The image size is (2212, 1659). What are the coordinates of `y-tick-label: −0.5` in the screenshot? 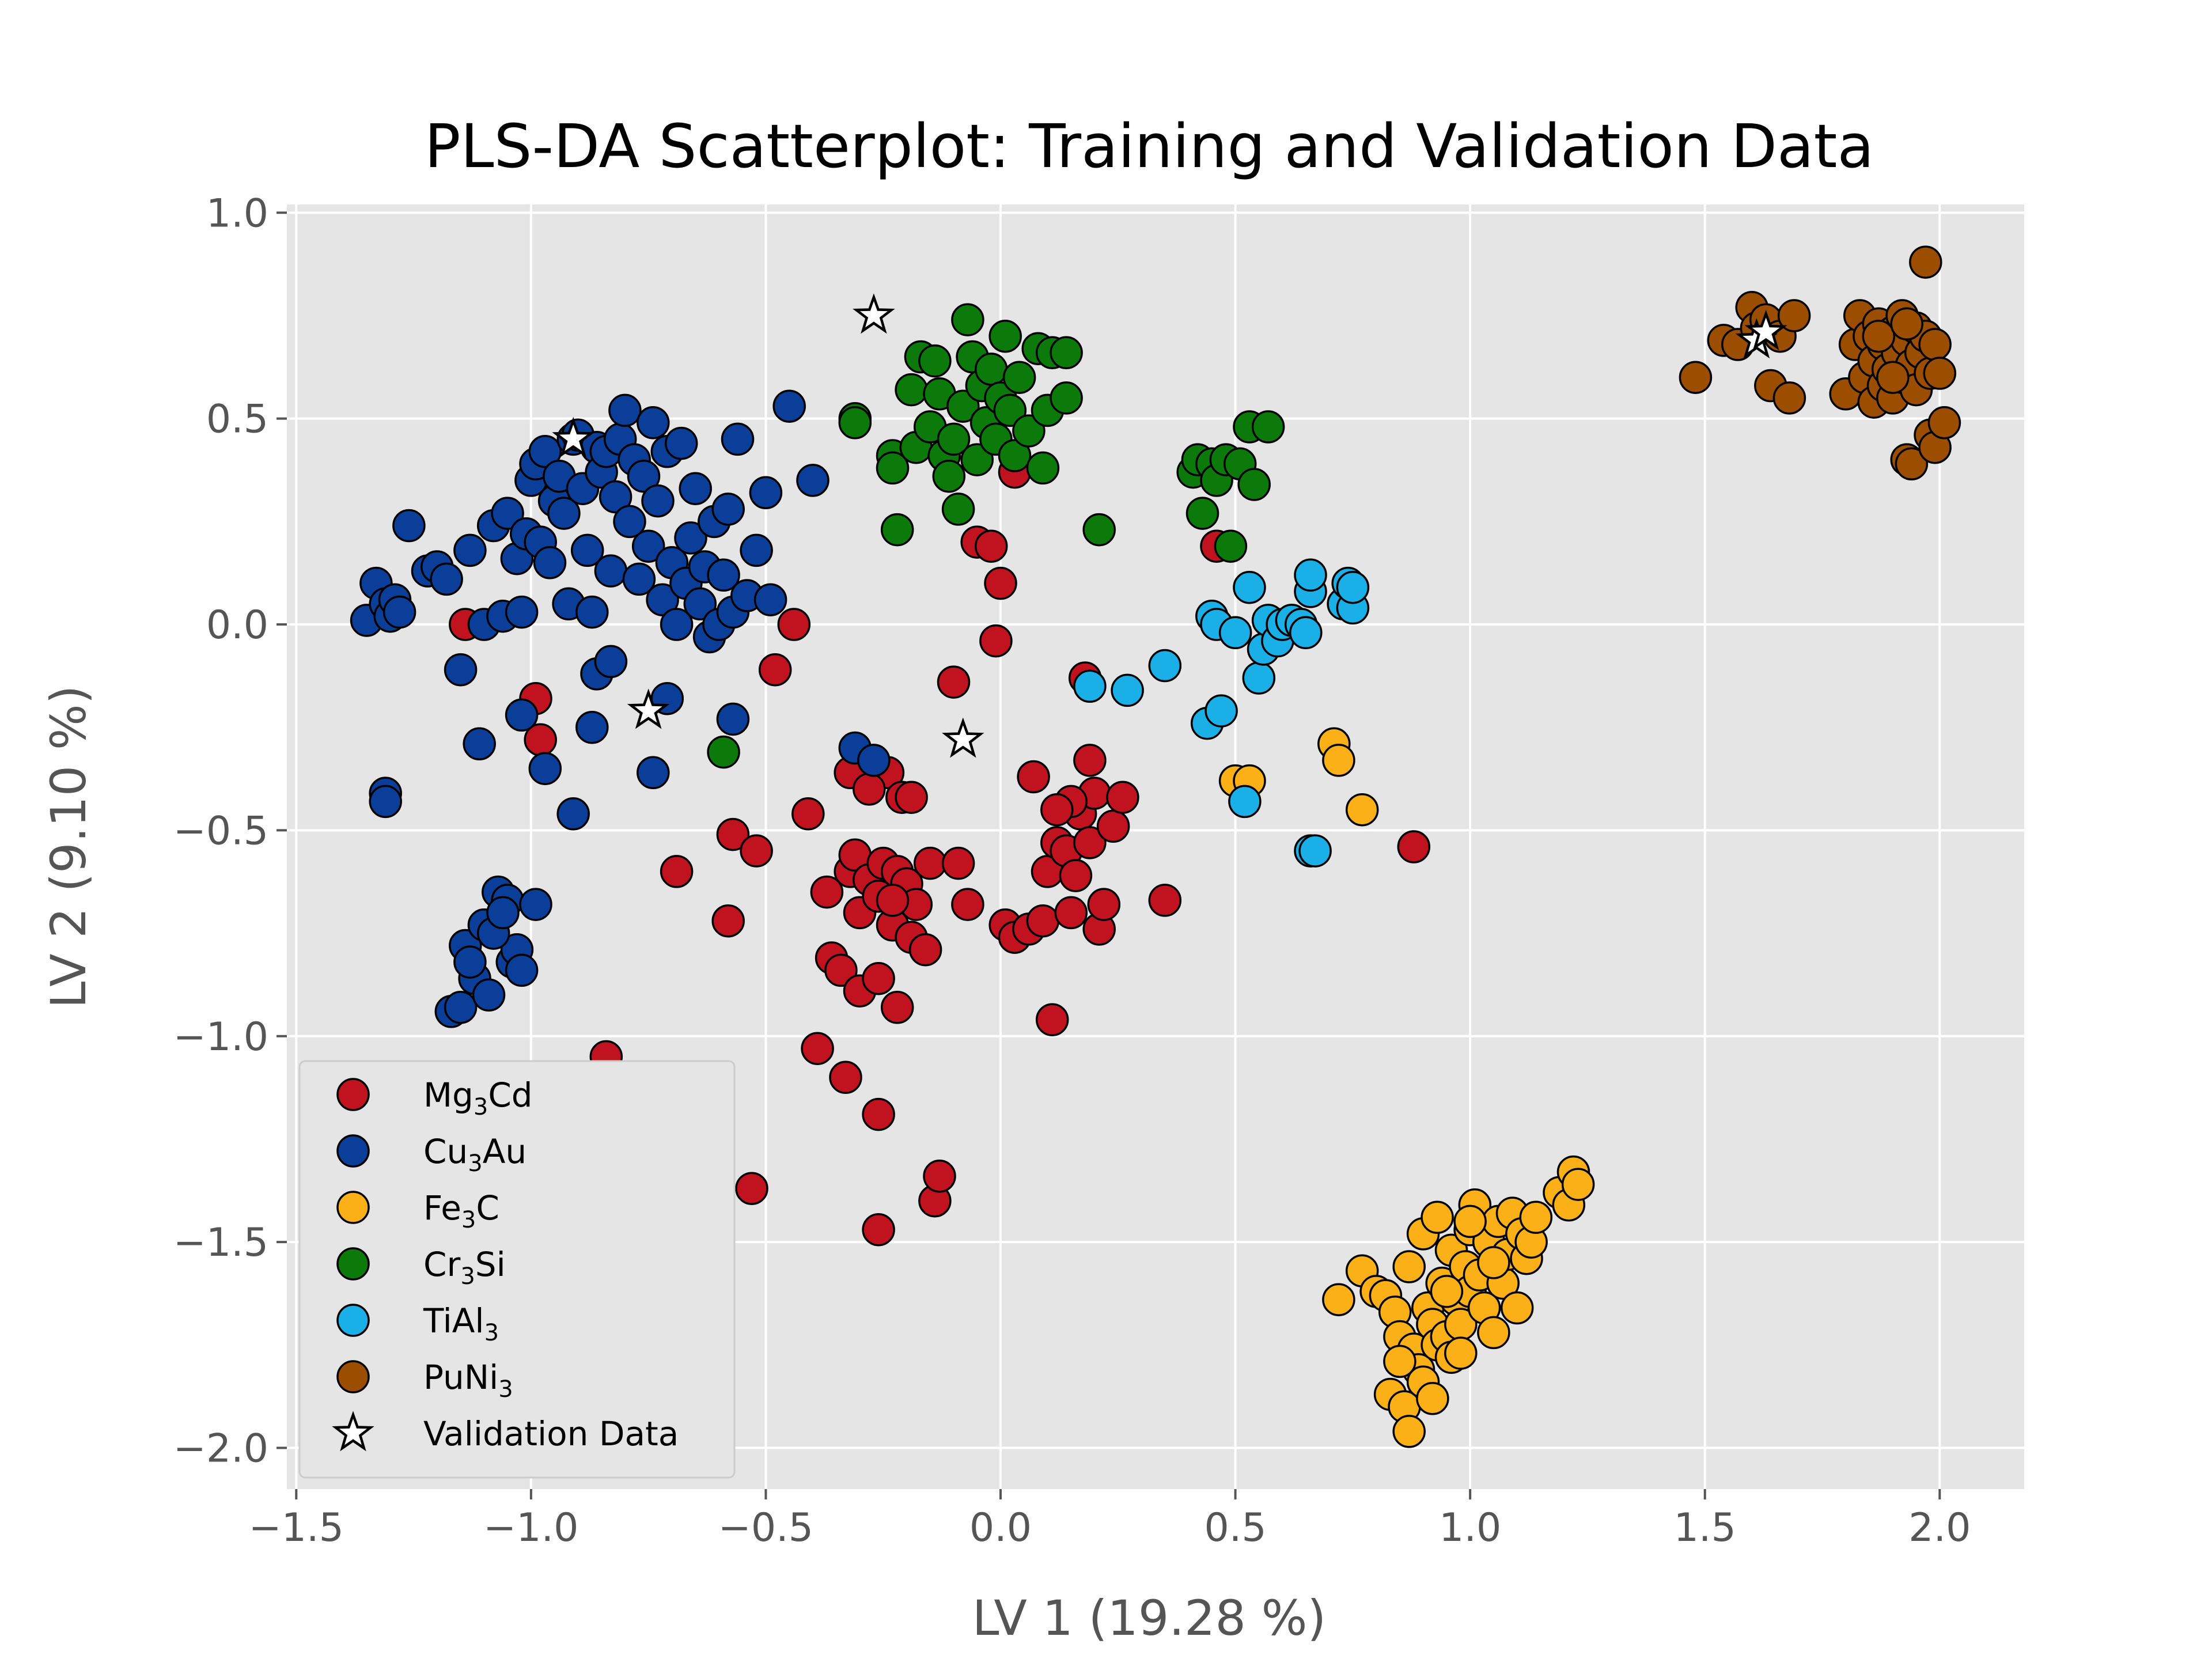 It's located at (220, 831).